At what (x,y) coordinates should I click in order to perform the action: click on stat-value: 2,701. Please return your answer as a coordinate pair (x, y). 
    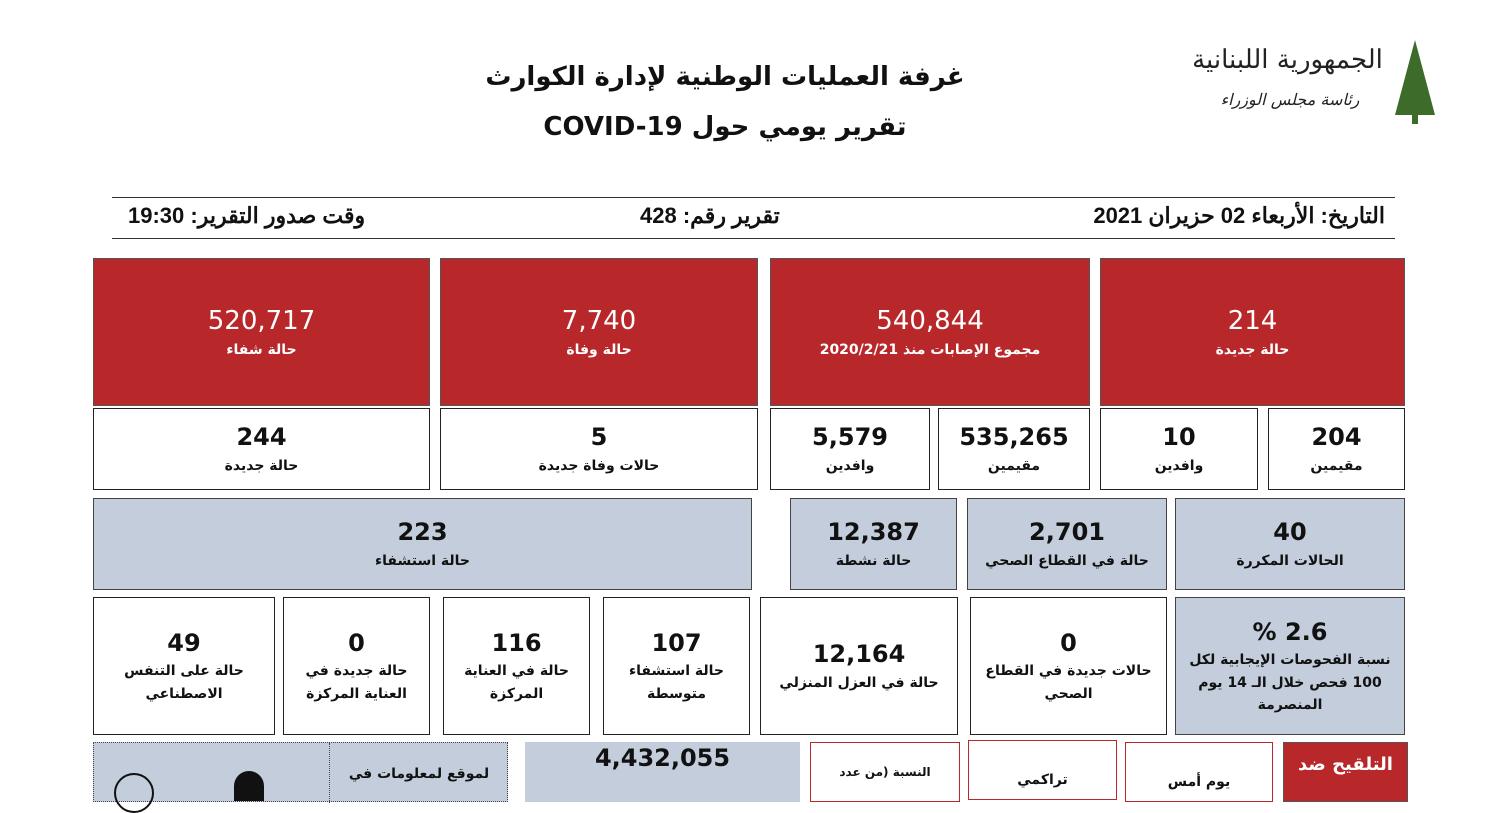
    Looking at the image, I should click on (1067, 532).